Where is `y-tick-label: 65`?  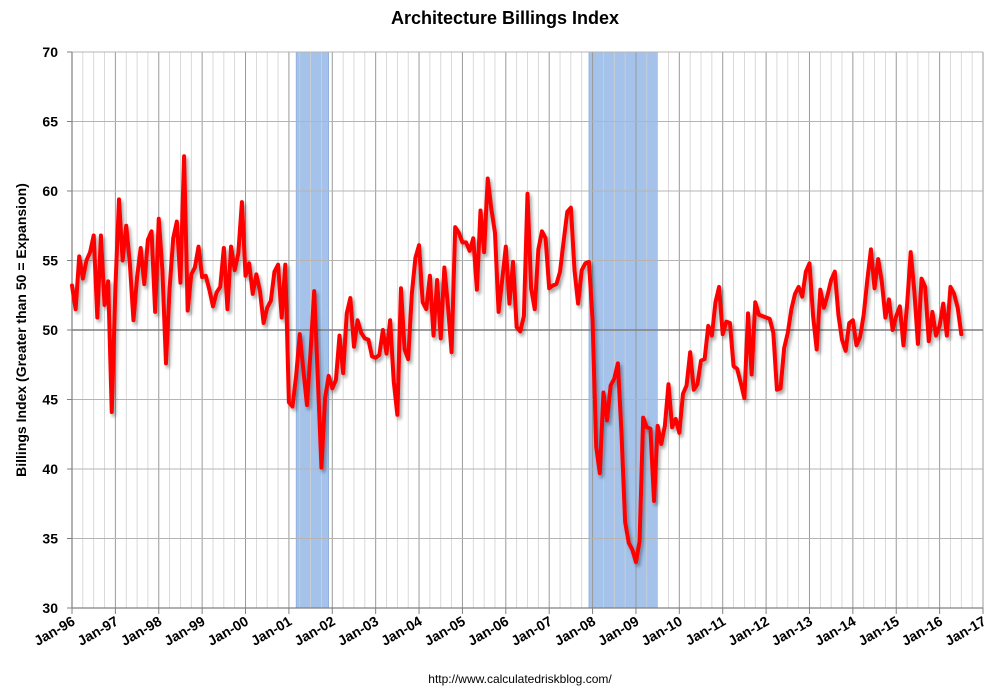
y-tick-label: 65 is located at coordinates (50, 122).